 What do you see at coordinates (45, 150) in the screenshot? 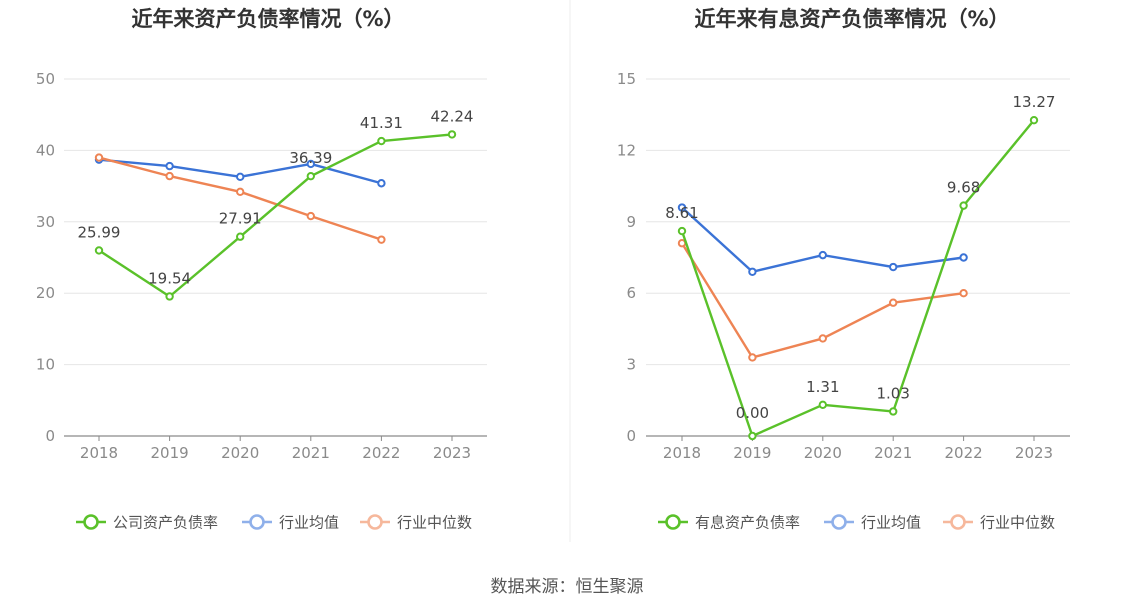
I see `y-tick-label-40: 40` at bounding box center [45, 150].